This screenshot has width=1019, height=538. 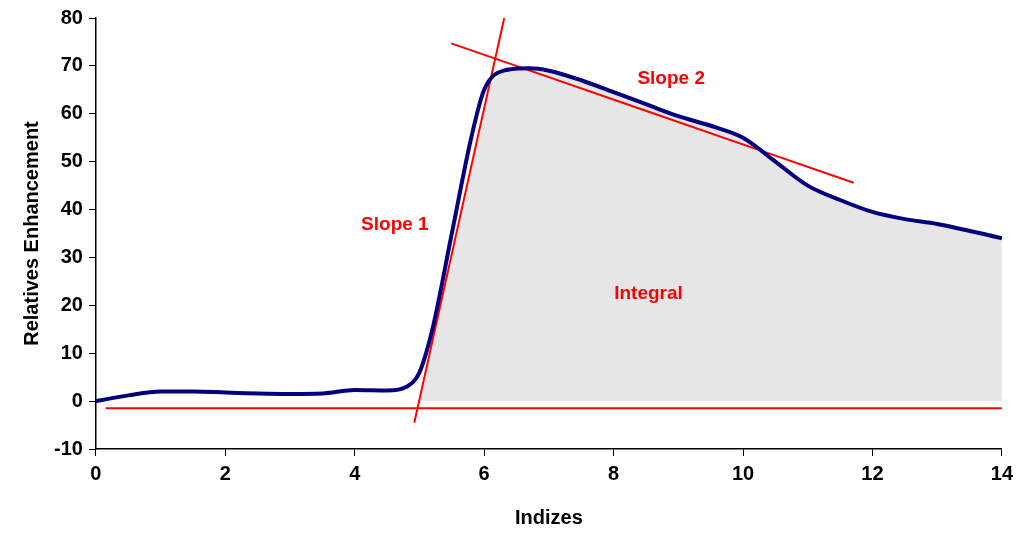 What do you see at coordinates (225, 472) in the screenshot?
I see `x-tick-label: 2` at bounding box center [225, 472].